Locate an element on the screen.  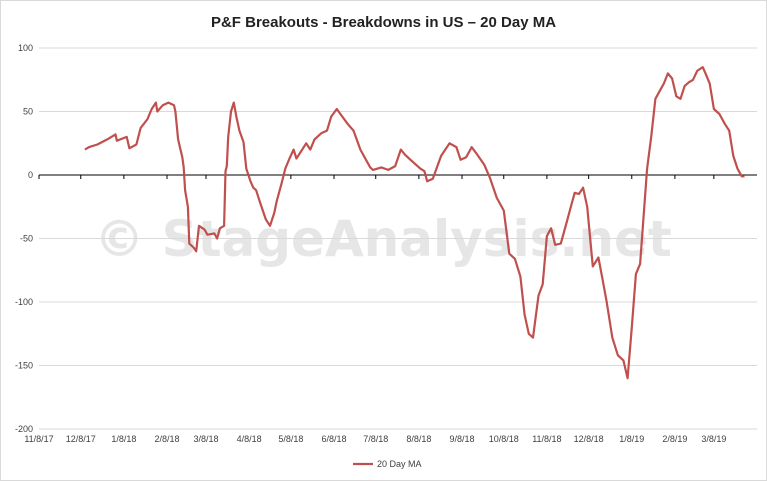
y-tick-label: 100 is located at coordinates (25, 48).